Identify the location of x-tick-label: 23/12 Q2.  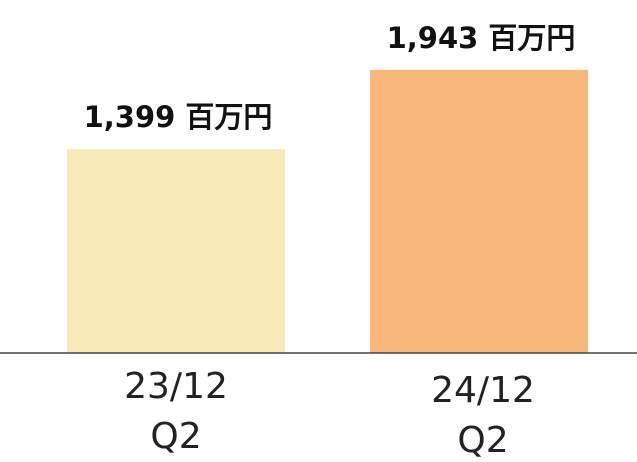
(176, 411).